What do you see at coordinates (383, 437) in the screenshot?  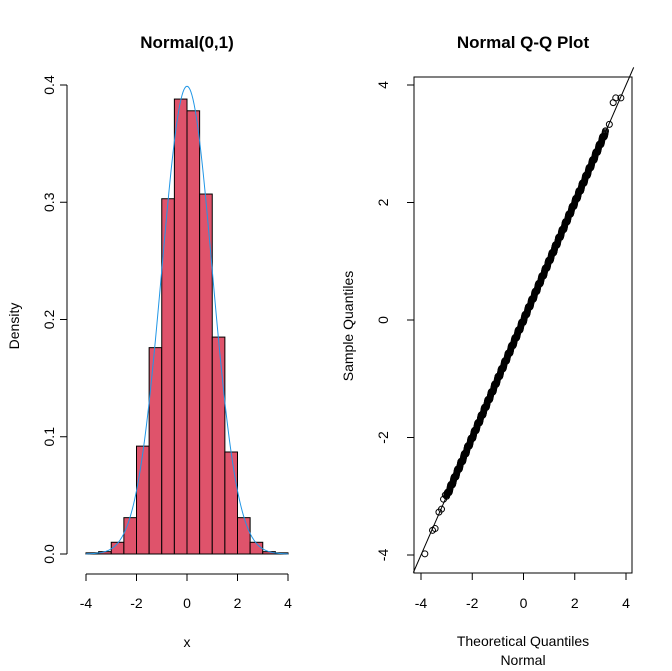 I see `qq-y-tick-label: -2` at bounding box center [383, 437].